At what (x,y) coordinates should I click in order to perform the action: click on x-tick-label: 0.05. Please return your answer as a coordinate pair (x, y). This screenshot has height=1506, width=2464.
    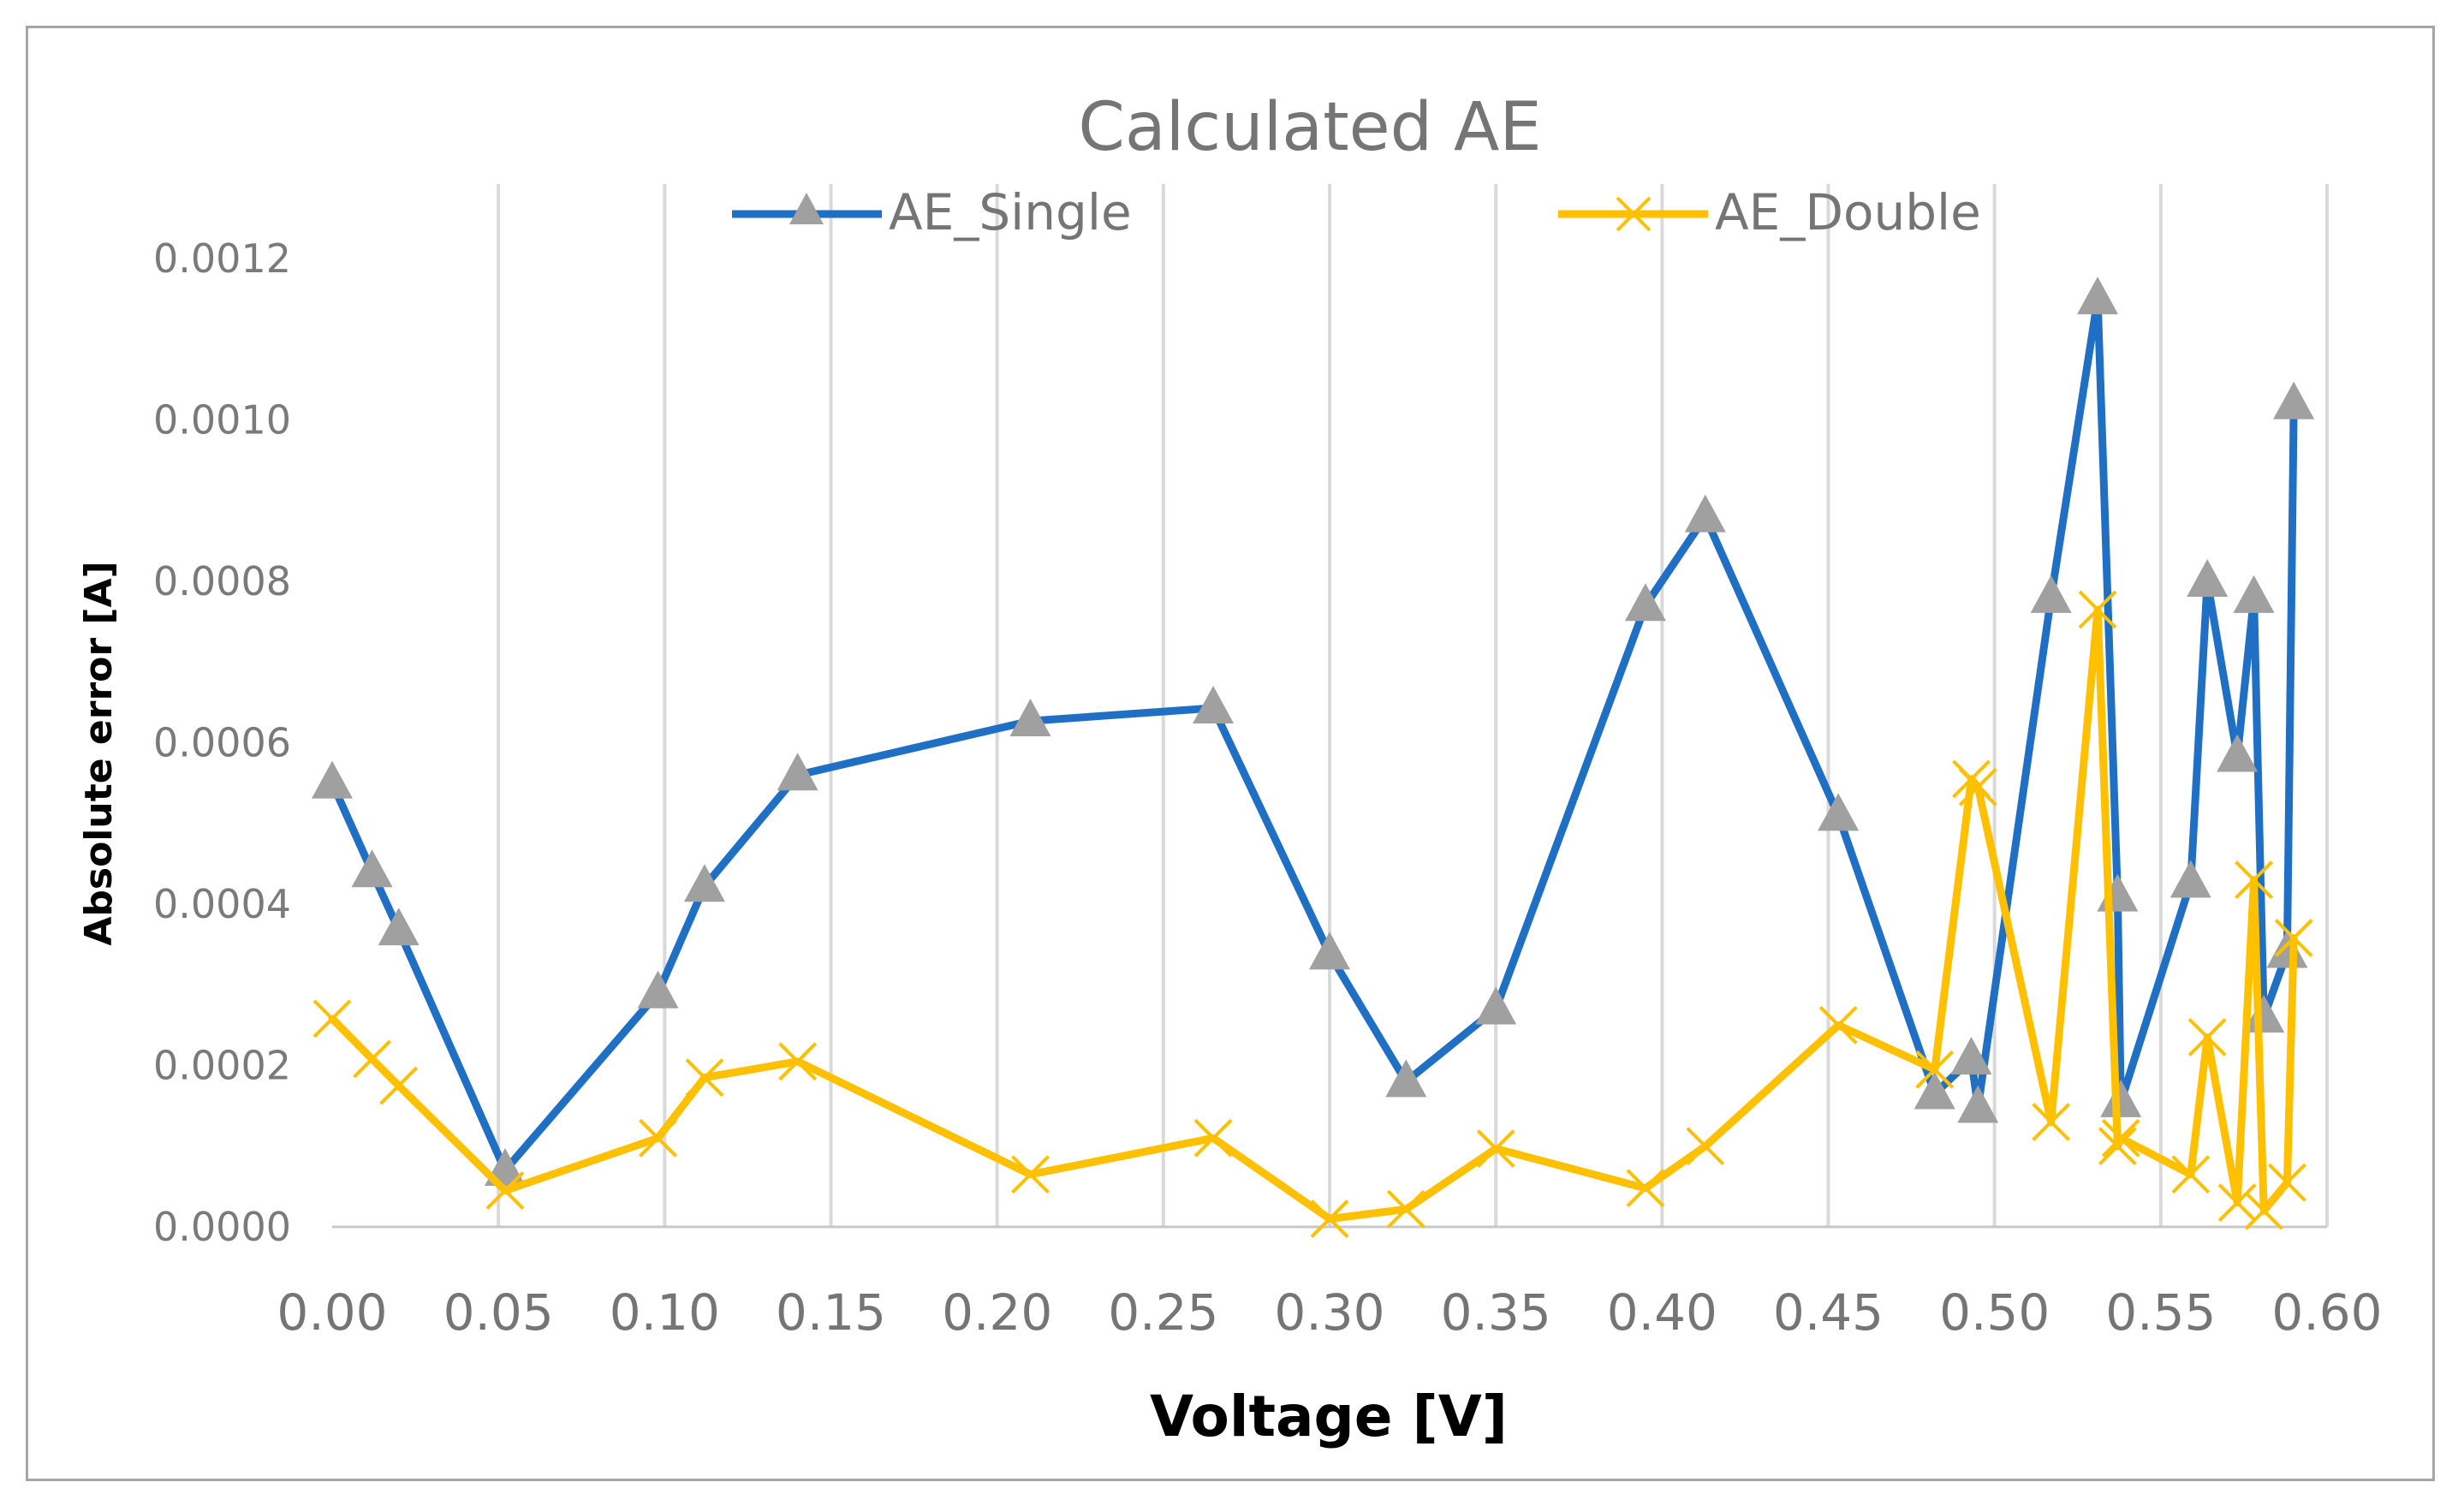
    Looking at the image, I should click on (498, 1312).